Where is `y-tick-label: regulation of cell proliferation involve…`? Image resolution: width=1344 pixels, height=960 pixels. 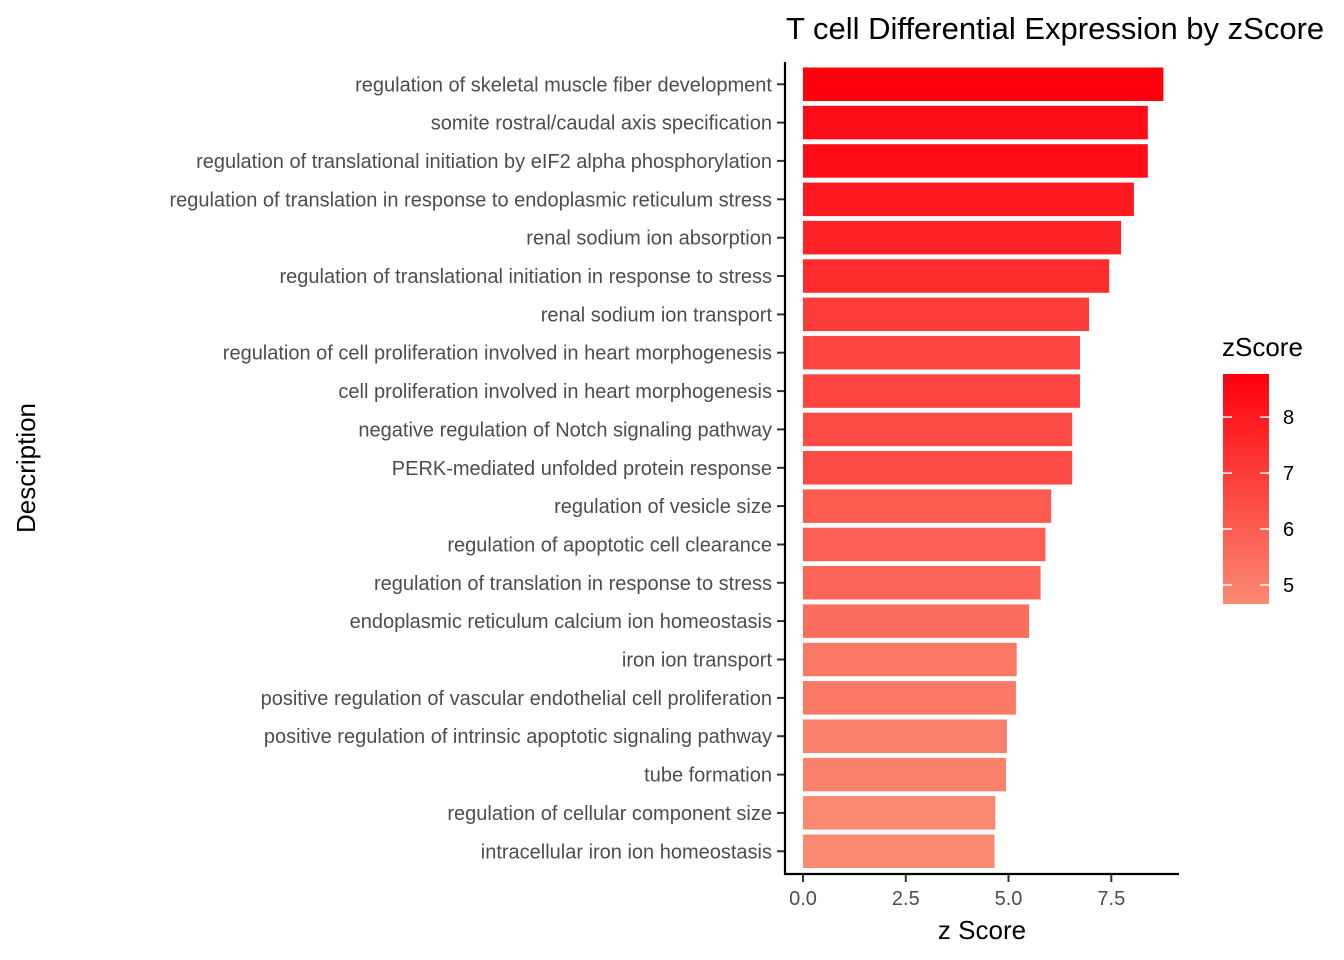
y-tick-label: regulation of cell proliferation involve… is located at coordinates (497, 354).